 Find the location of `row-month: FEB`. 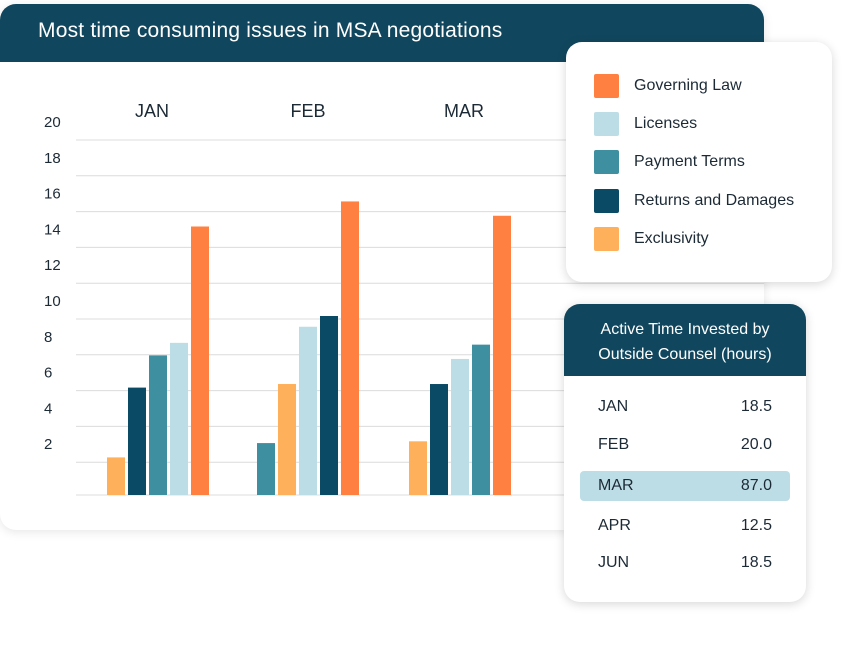

row-month: FEB is located at coordinates (614, 444).